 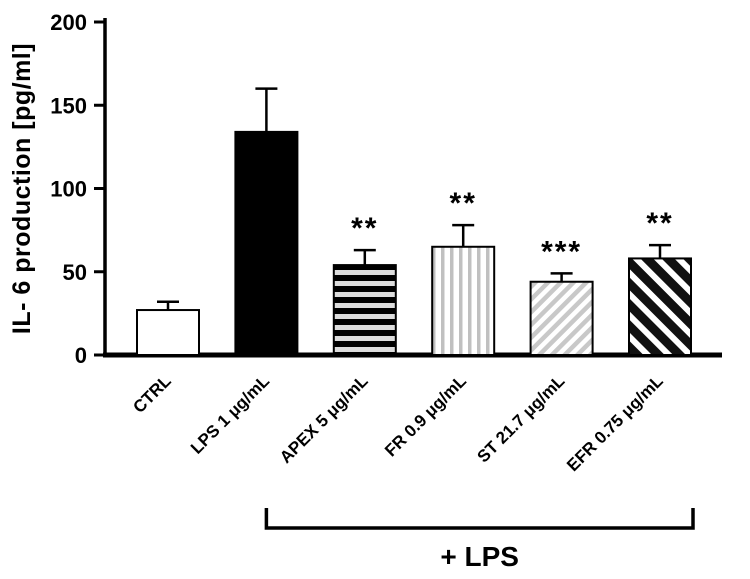 What do you see at coordinates (151, 393) in the screenshot?
I see `x-tick-label: CTRL` at bounding box center [151, 393].